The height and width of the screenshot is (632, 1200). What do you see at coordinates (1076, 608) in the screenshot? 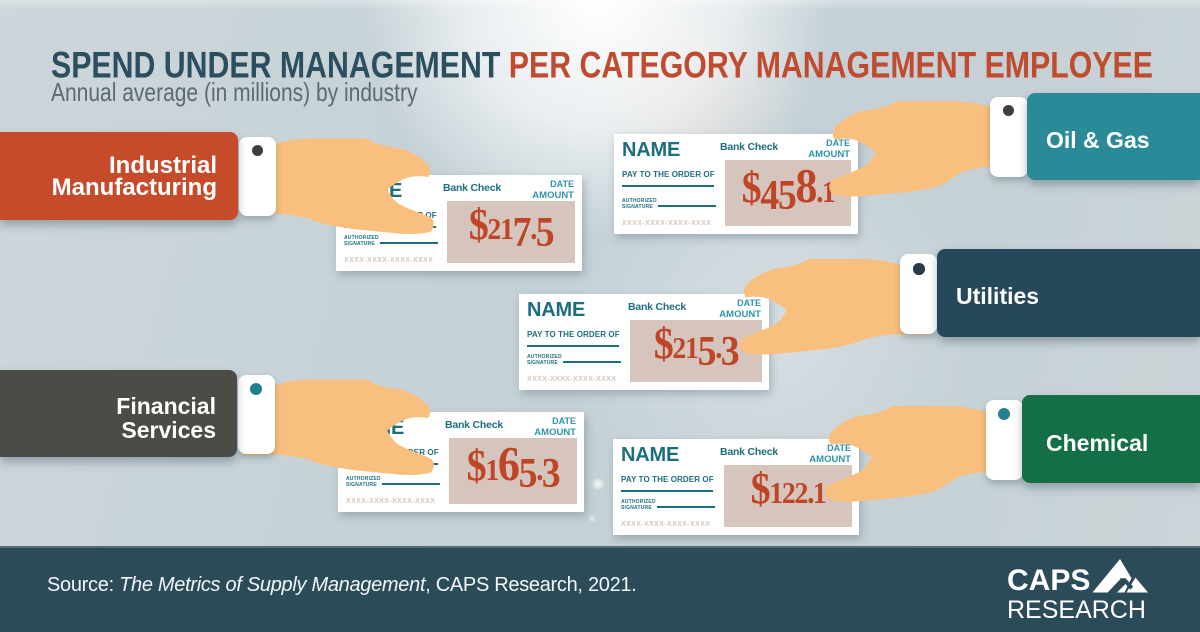
I see `svg-text: RESEARCH` at bounding box center [1076, 608].